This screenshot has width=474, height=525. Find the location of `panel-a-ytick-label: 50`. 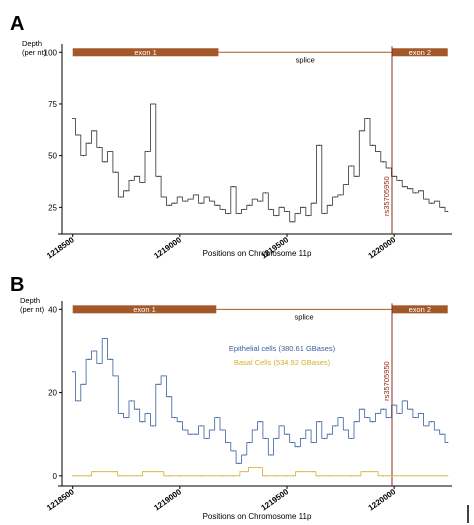

panel-a-ytick-label: 50 is located at coordinates (52, 156).